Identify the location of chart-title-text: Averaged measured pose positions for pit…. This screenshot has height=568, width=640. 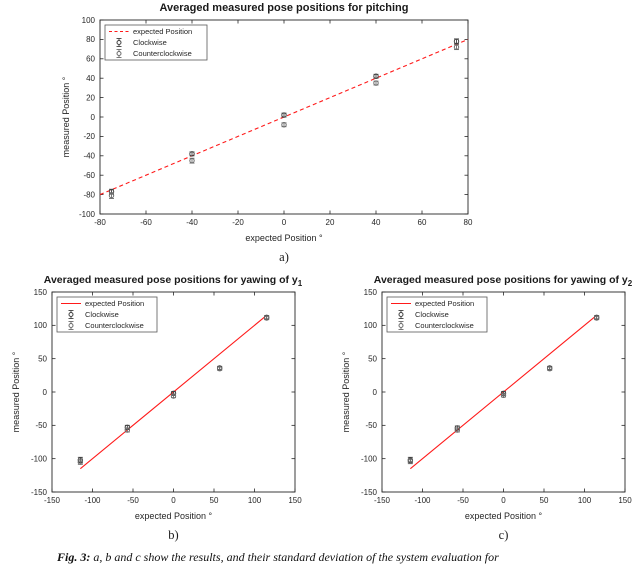
(284, 8).